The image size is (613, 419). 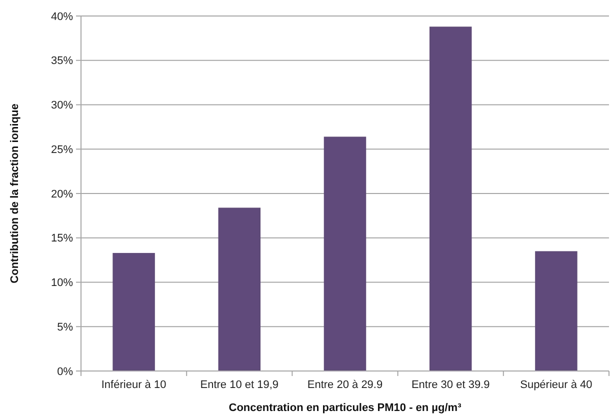 I want to click on y-tick-label: 0%, so click(x=65, y=372).